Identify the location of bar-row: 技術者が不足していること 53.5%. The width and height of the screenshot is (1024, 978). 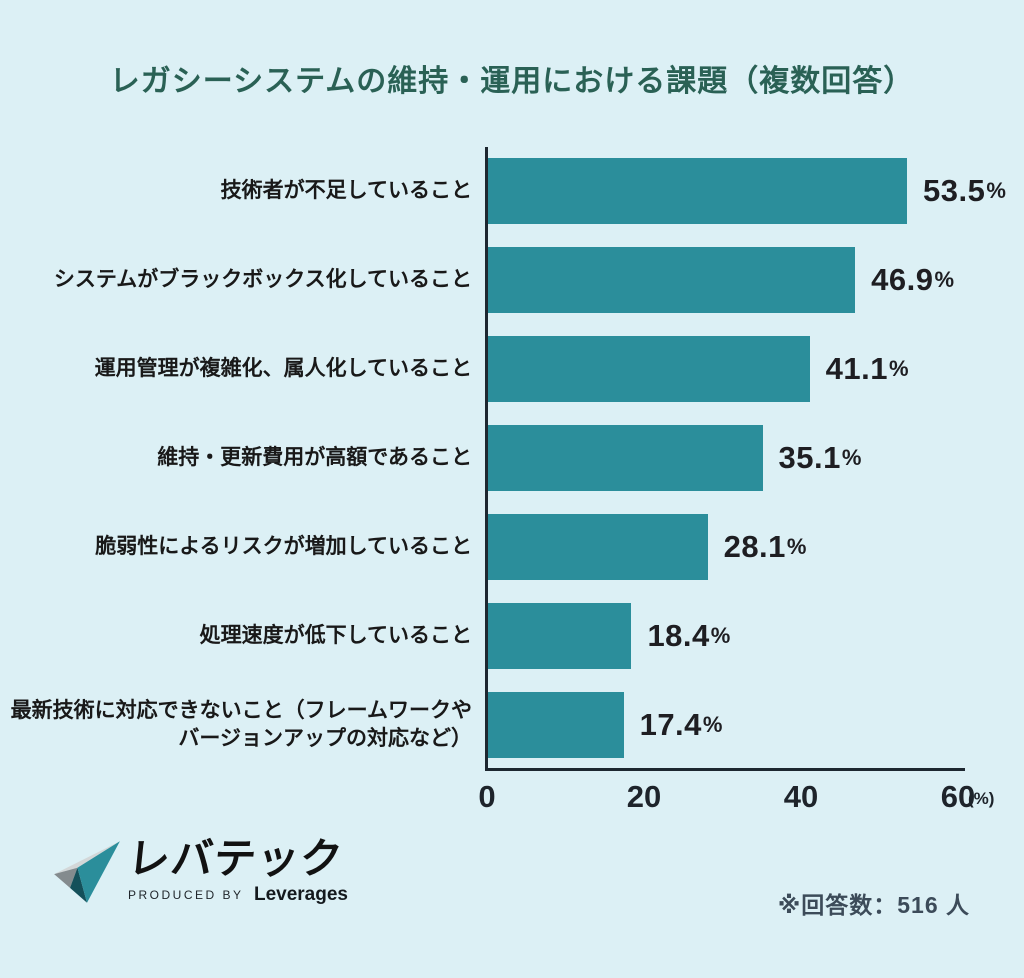
(512, 191).